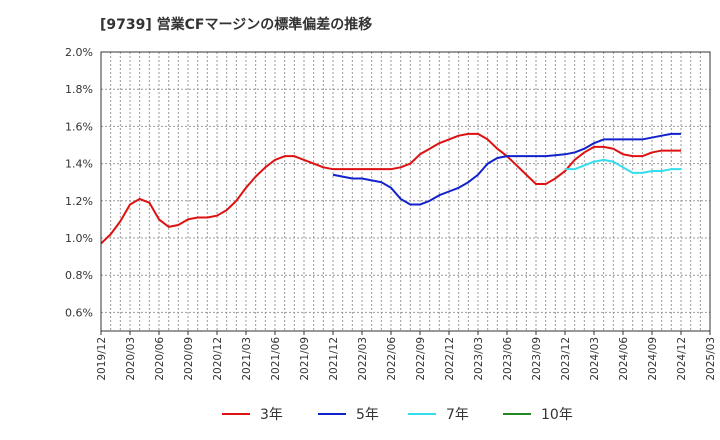 This screenshot has width=720, height=440. I want to click on x-tick-label: 2019/12, so click(102, 359).